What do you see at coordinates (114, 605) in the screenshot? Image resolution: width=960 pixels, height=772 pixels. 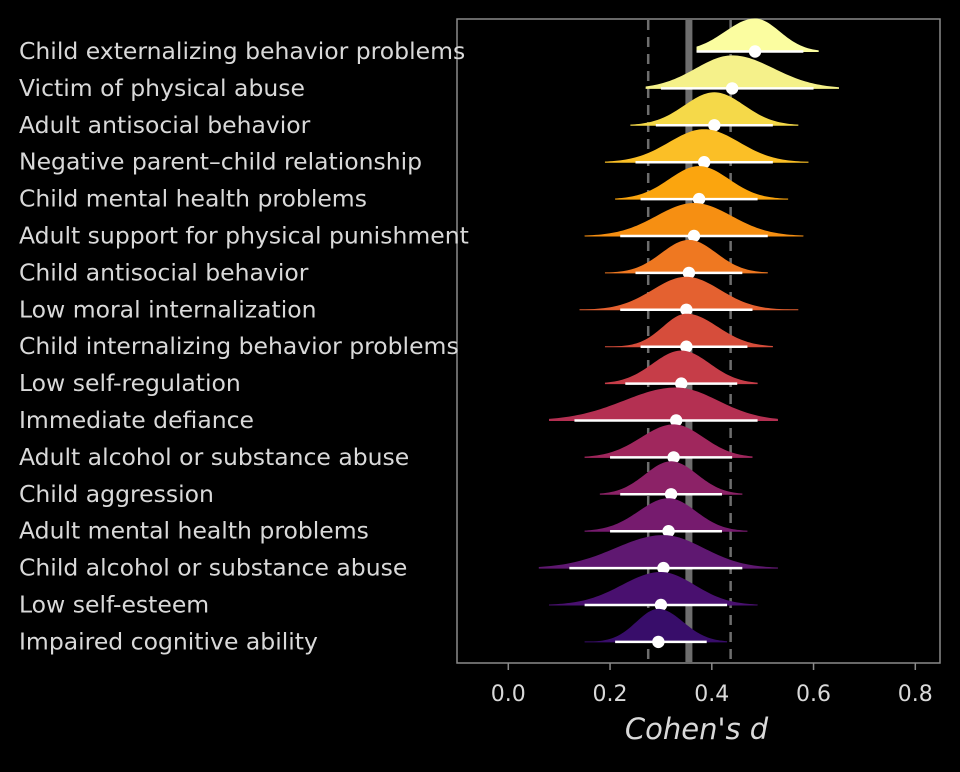 I see `category-label: Low self-esteem` at bounding box center [114, 605].